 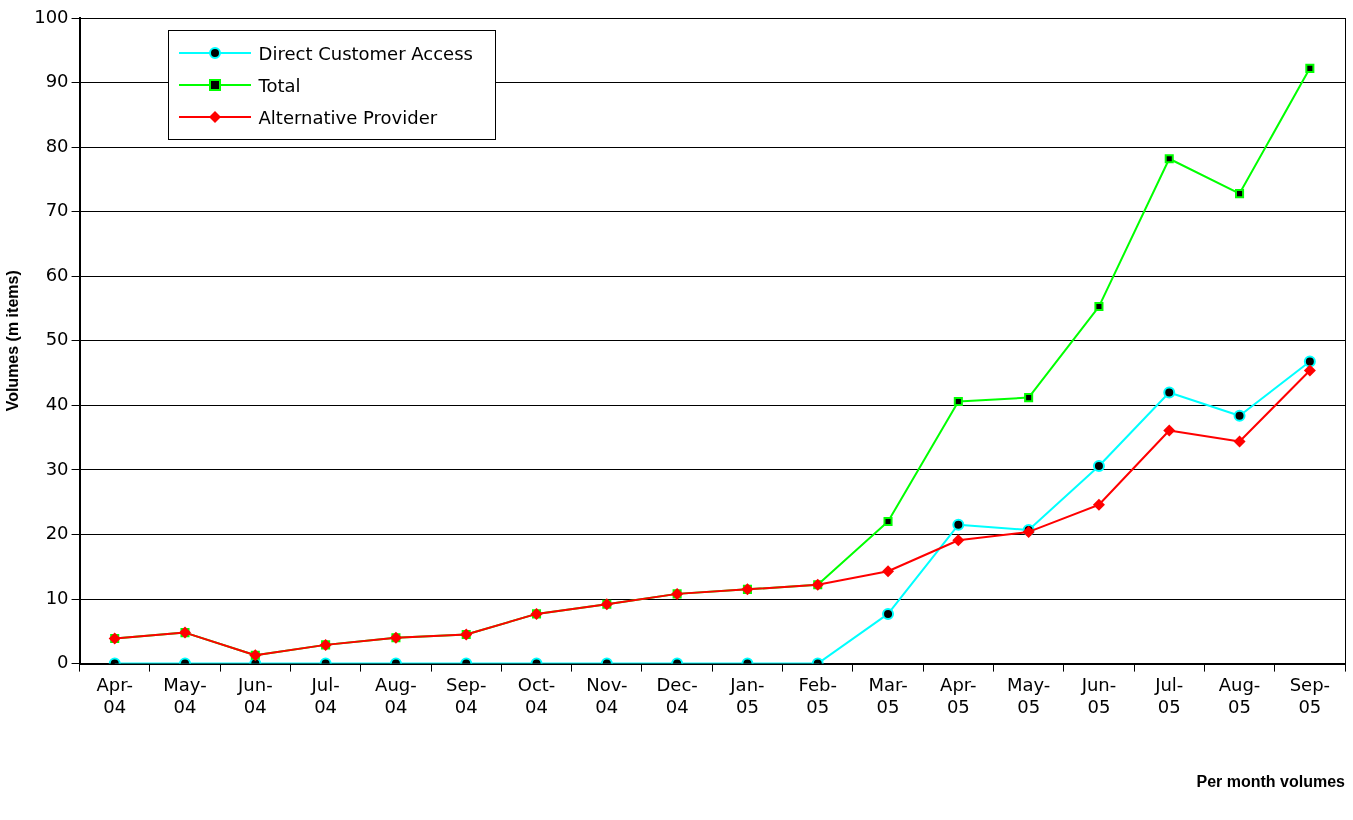 I want to click on x-tick-label: Aug-05, so click(x=1239, y=695).